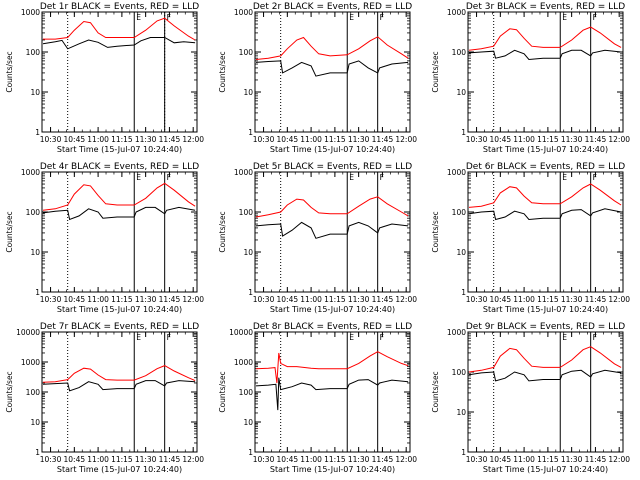  I want to click on chart-title: Det 4r BLACK = Events, RED = LLD, so click(119, 167).